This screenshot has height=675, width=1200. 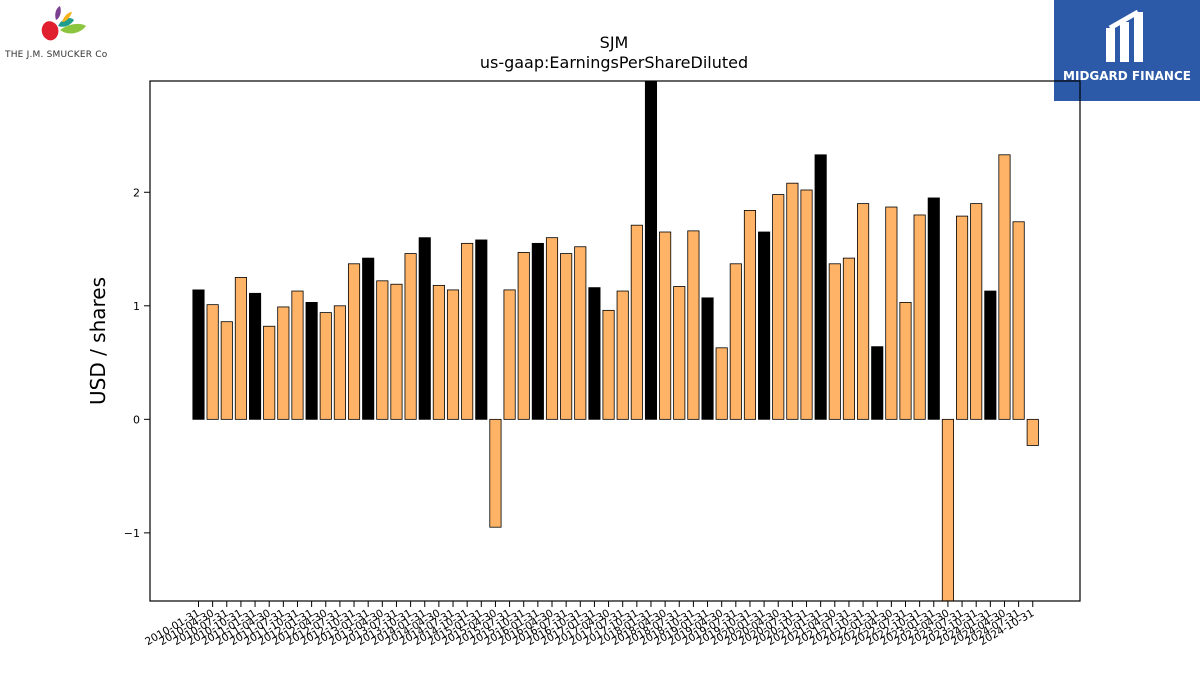 What do you see at coordinates (136, 192) in the screenshot?
I see `y-tick-label: 2` at bounding box center [136, 192].